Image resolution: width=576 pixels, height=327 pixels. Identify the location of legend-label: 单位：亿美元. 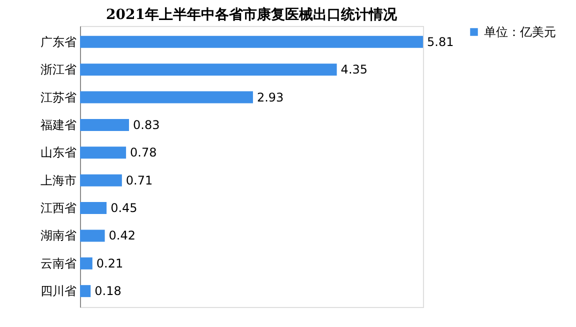
(520, 32).